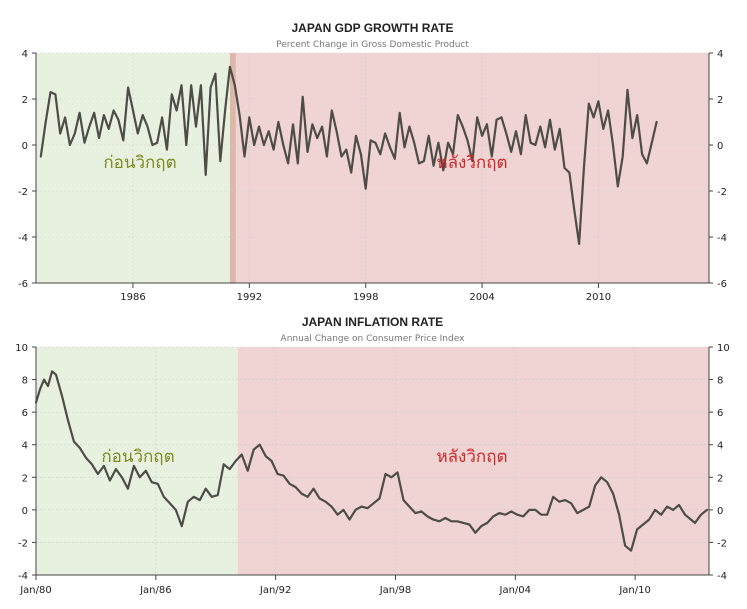  What do you see at coordinates (598, 297) in the screenshot?
I see `x-tick-label: 2010` at bounding box center [598, 297].